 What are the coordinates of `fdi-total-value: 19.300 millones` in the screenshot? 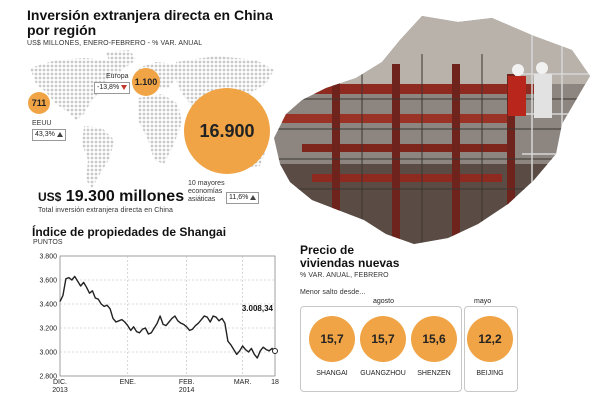 It's located at (125, 196).